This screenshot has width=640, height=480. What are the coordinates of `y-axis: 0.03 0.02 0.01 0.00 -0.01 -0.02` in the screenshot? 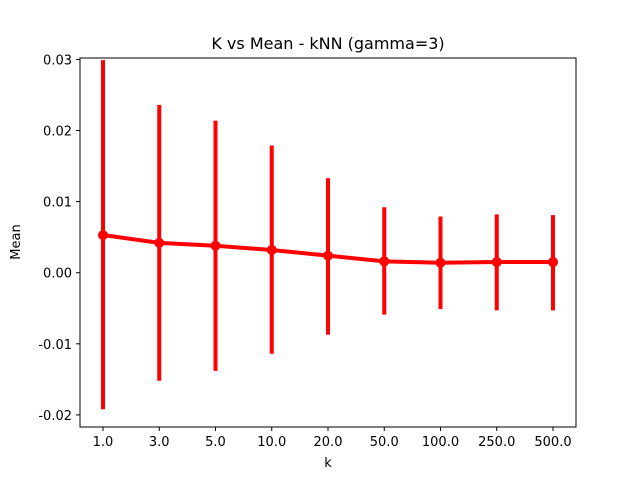 It's located at (59, 238).